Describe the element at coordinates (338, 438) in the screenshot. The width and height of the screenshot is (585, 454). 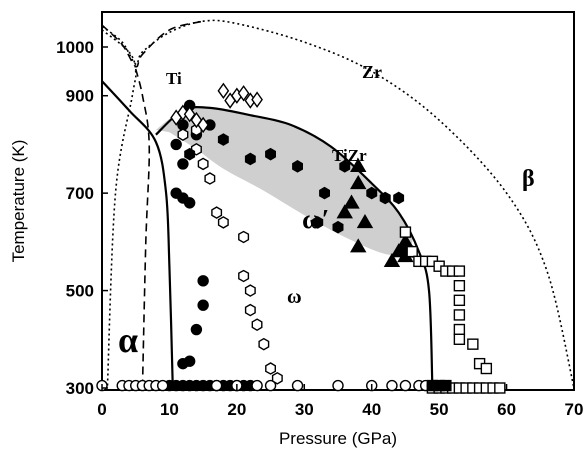
I see `x-axis-title: Pressure (GPa)` at that location.